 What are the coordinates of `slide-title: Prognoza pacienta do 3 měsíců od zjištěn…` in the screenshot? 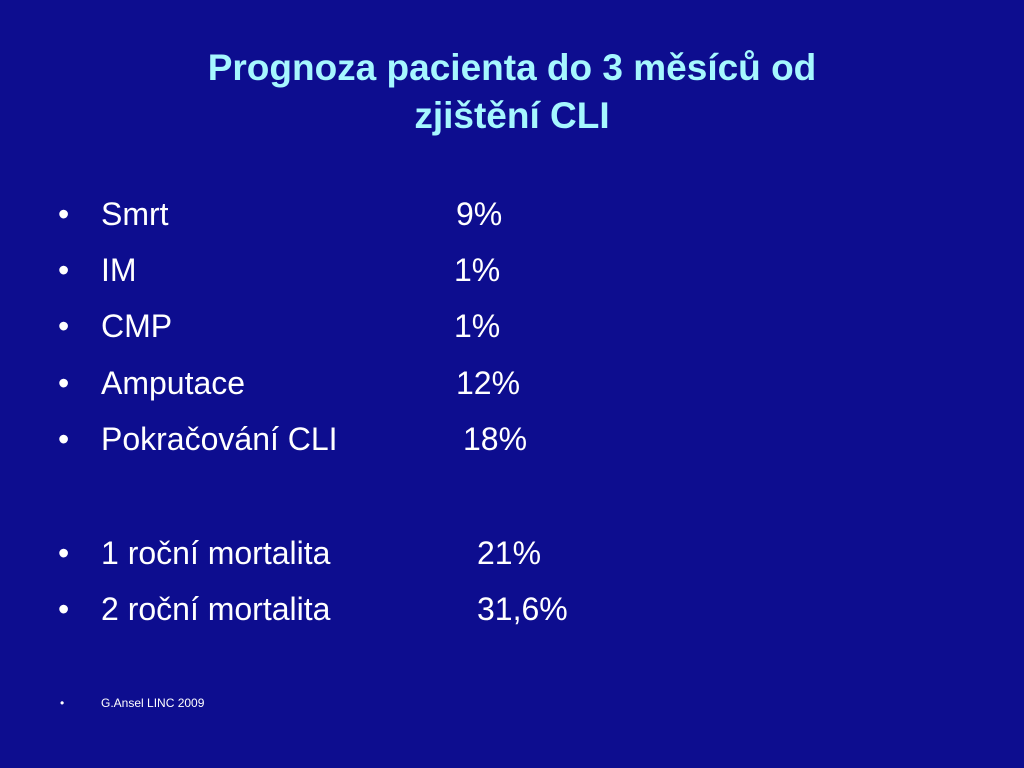 It's located at (512, 92).